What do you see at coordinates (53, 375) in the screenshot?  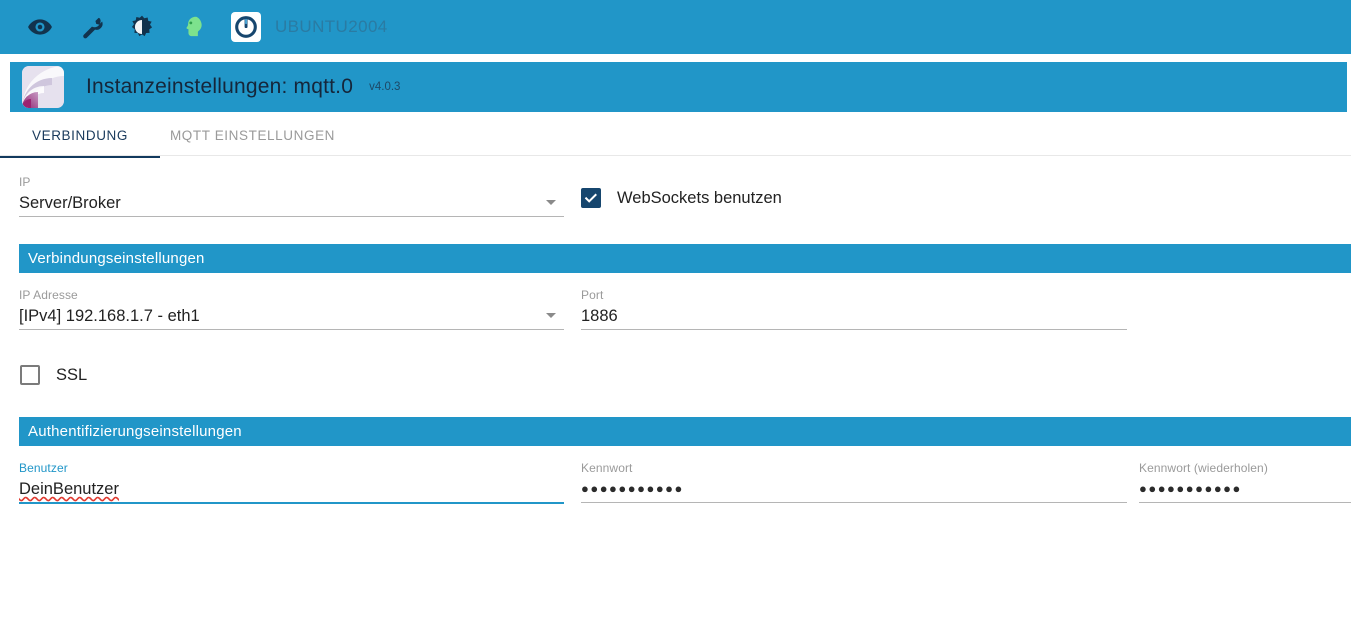 I see `ssl-checkbox-row: SSL` at bounding box center [53, 375].